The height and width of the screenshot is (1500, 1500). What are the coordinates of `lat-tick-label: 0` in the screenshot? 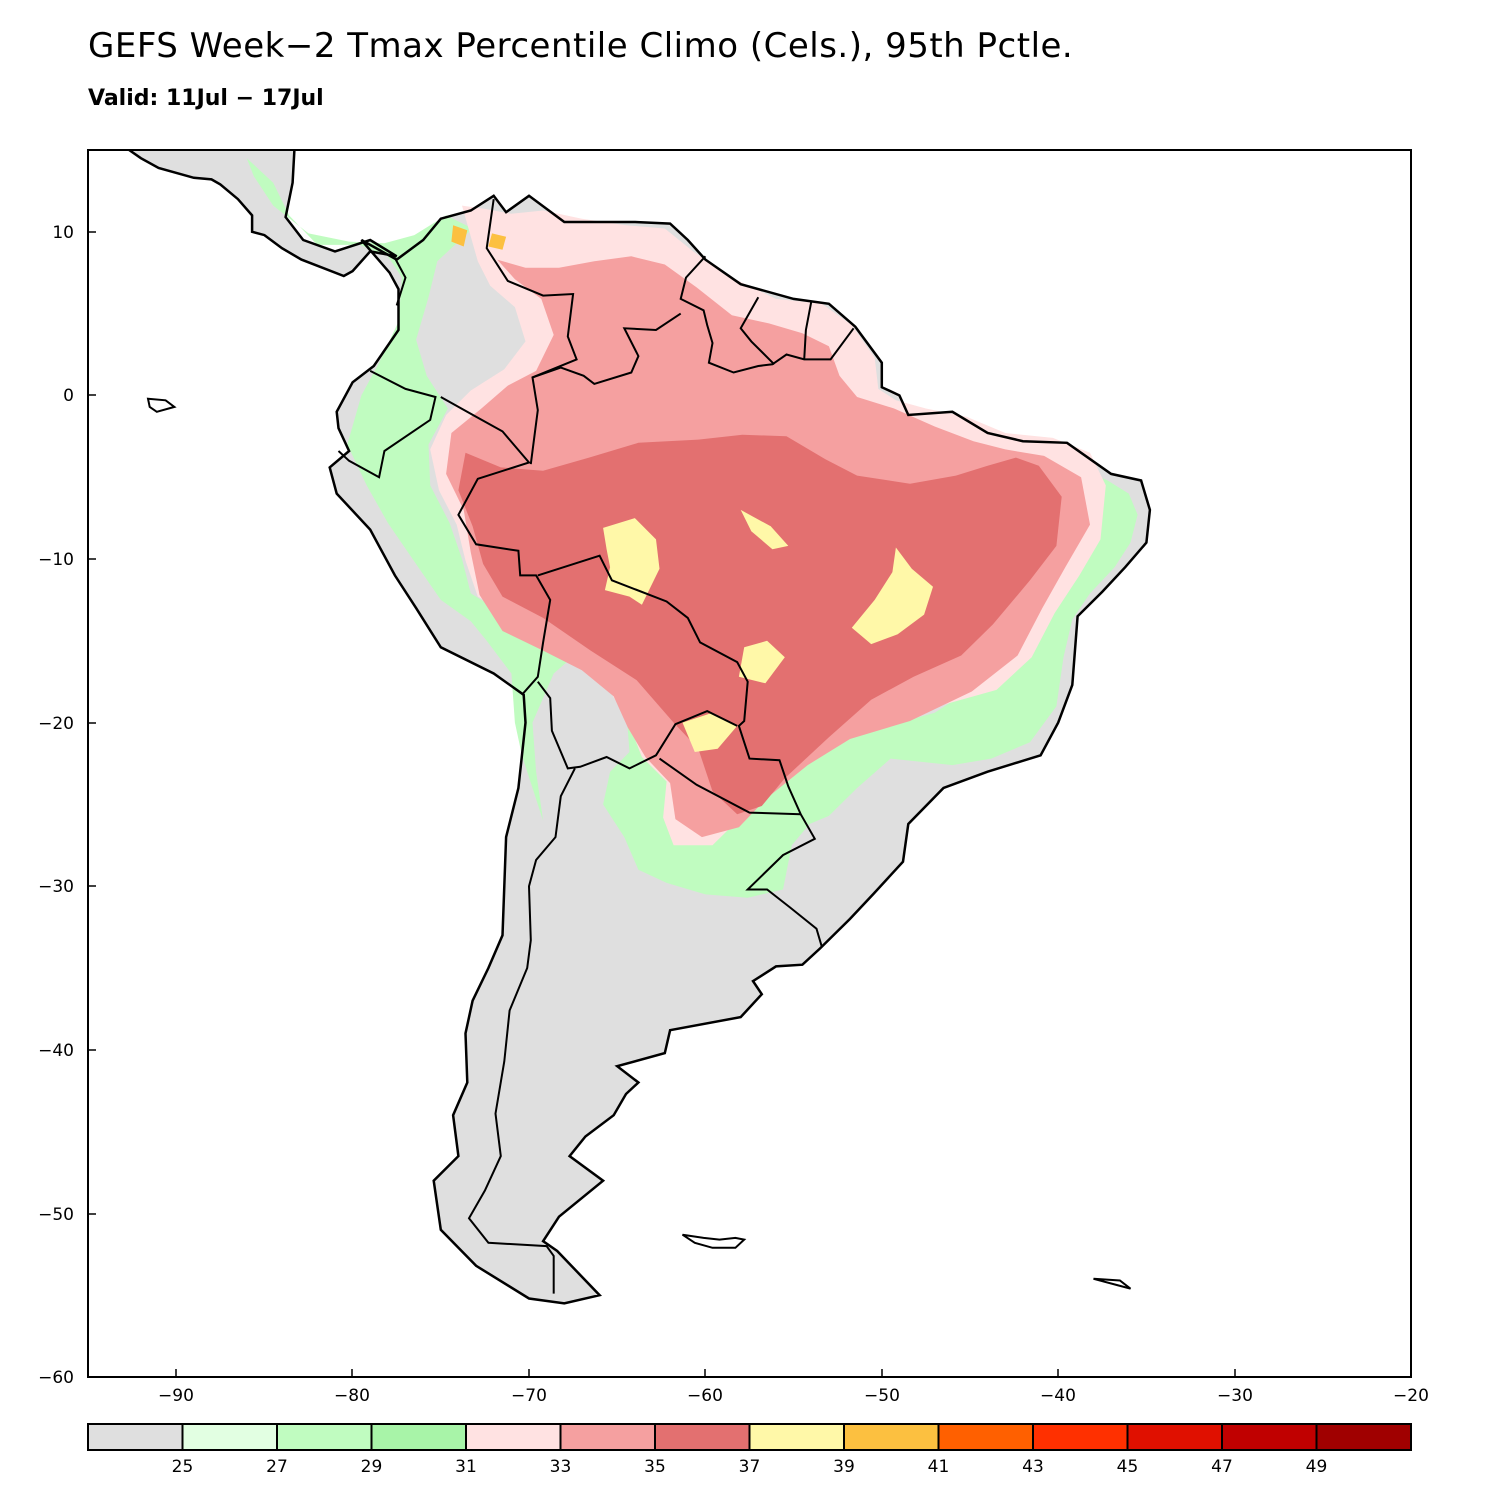 It's located at (68, 396).